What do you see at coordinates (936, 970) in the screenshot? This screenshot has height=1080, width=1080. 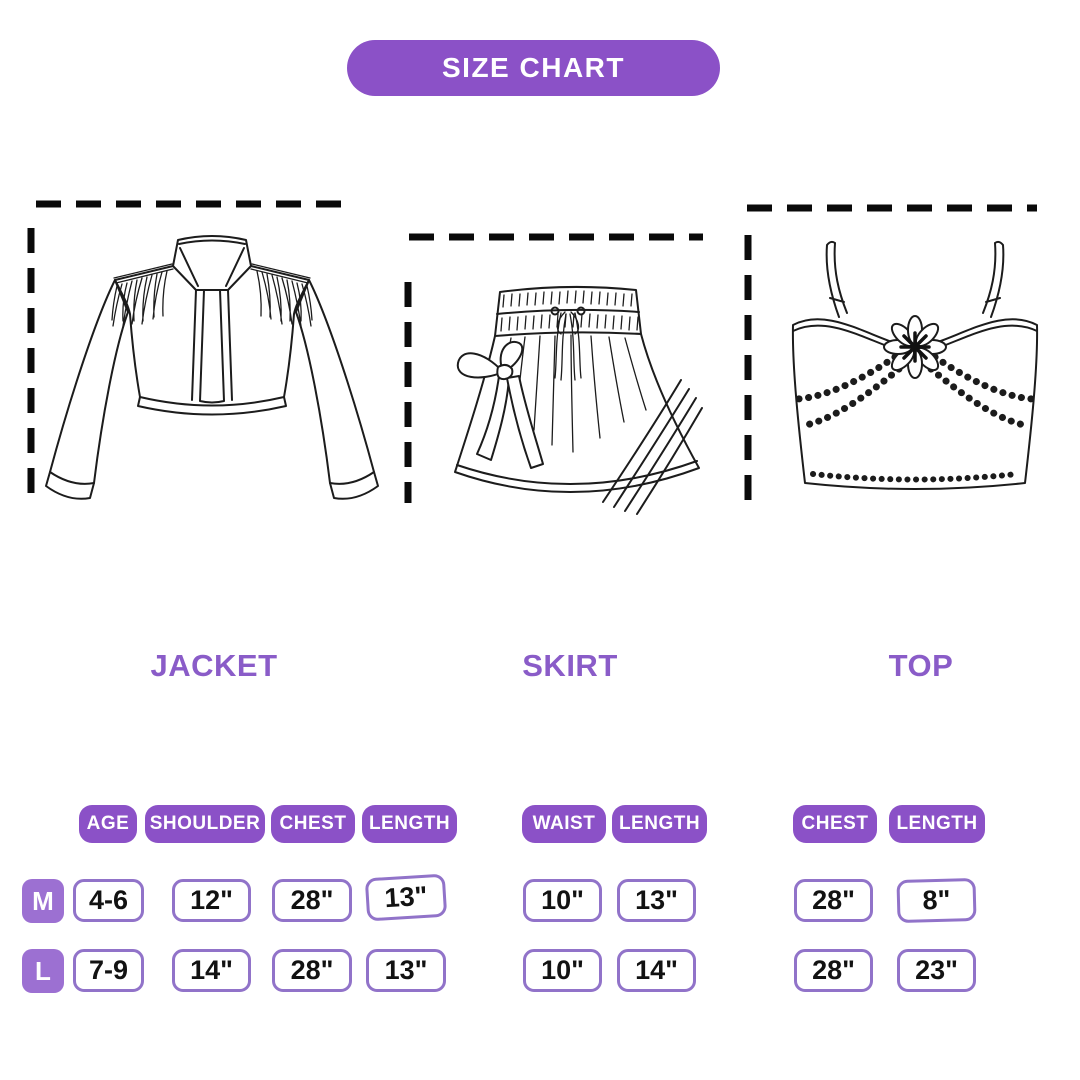 I see `top-l-length-value: 23"` at bounding box center [936, 970].